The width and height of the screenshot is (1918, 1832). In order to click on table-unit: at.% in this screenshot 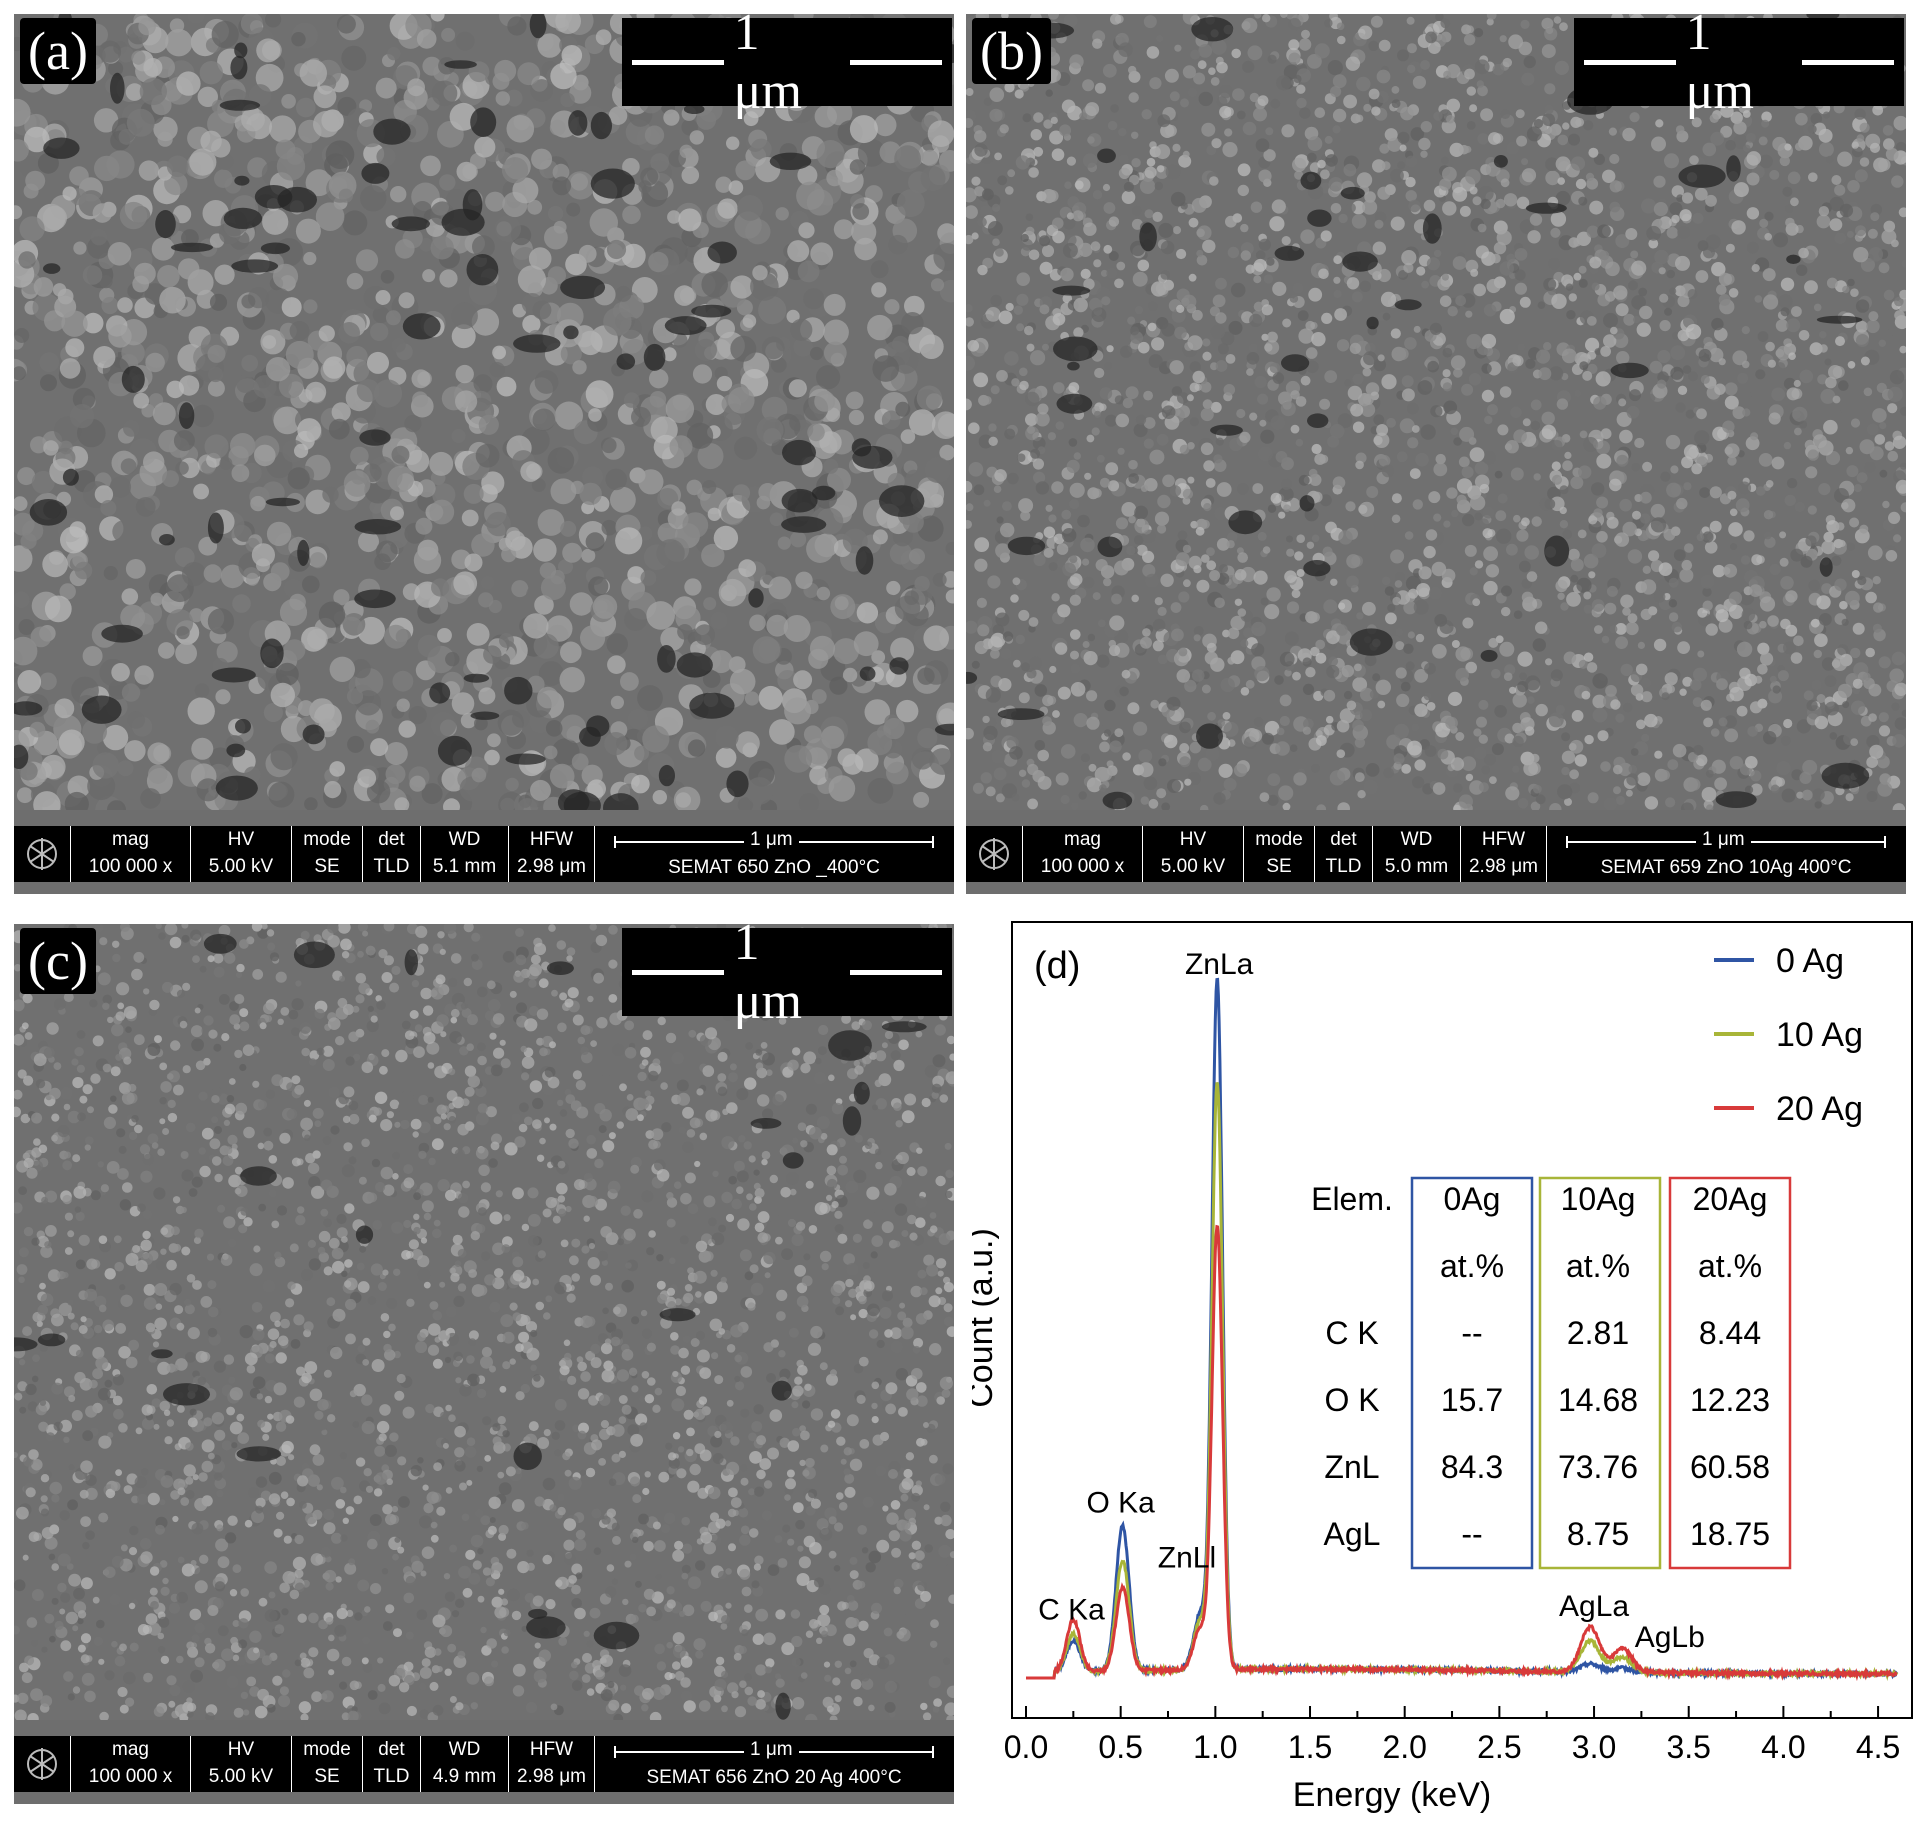, I will do `click(1472, 1266)`.